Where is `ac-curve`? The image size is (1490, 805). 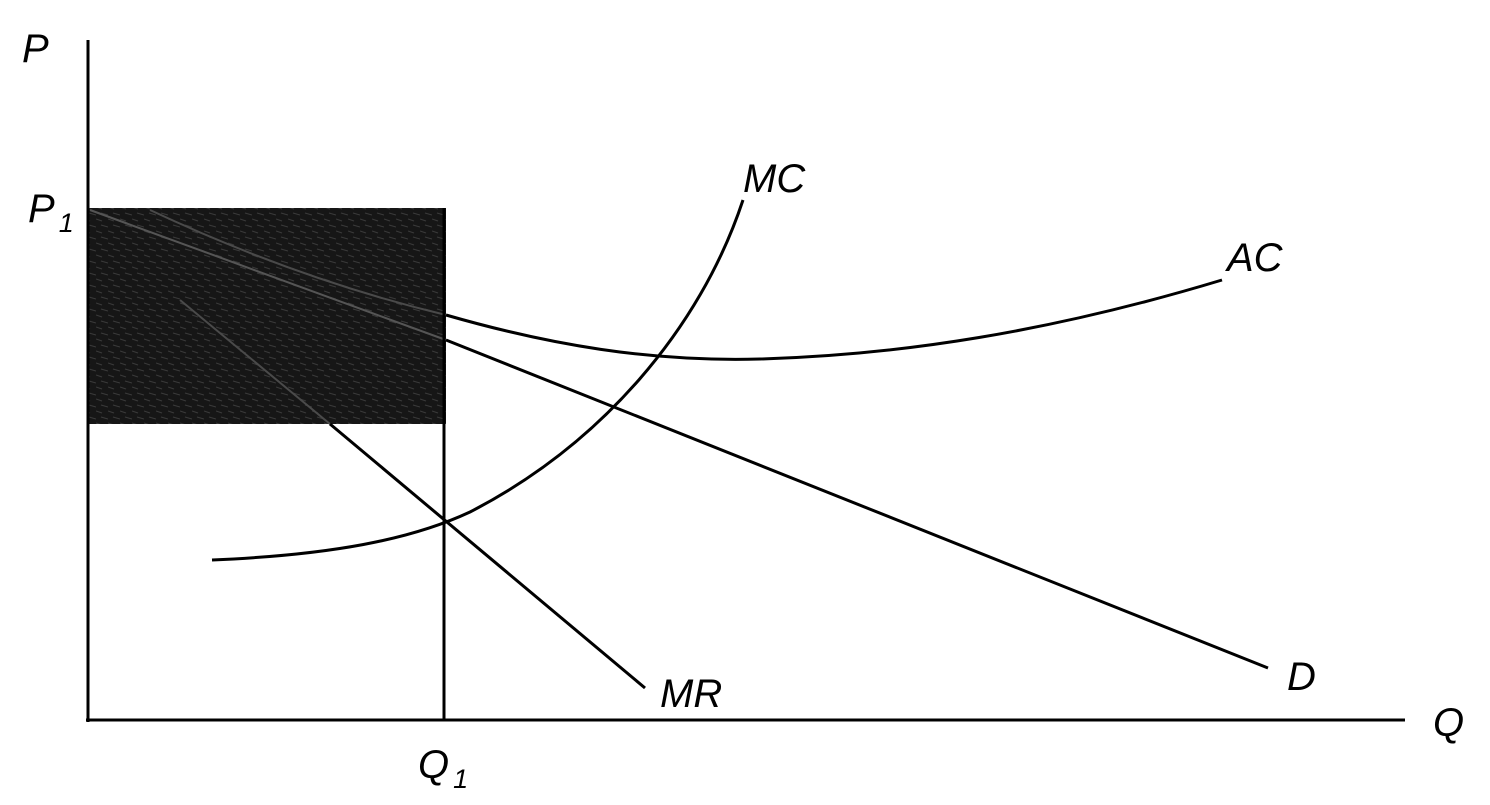
ac-curve is located at coordinates (834, 319).